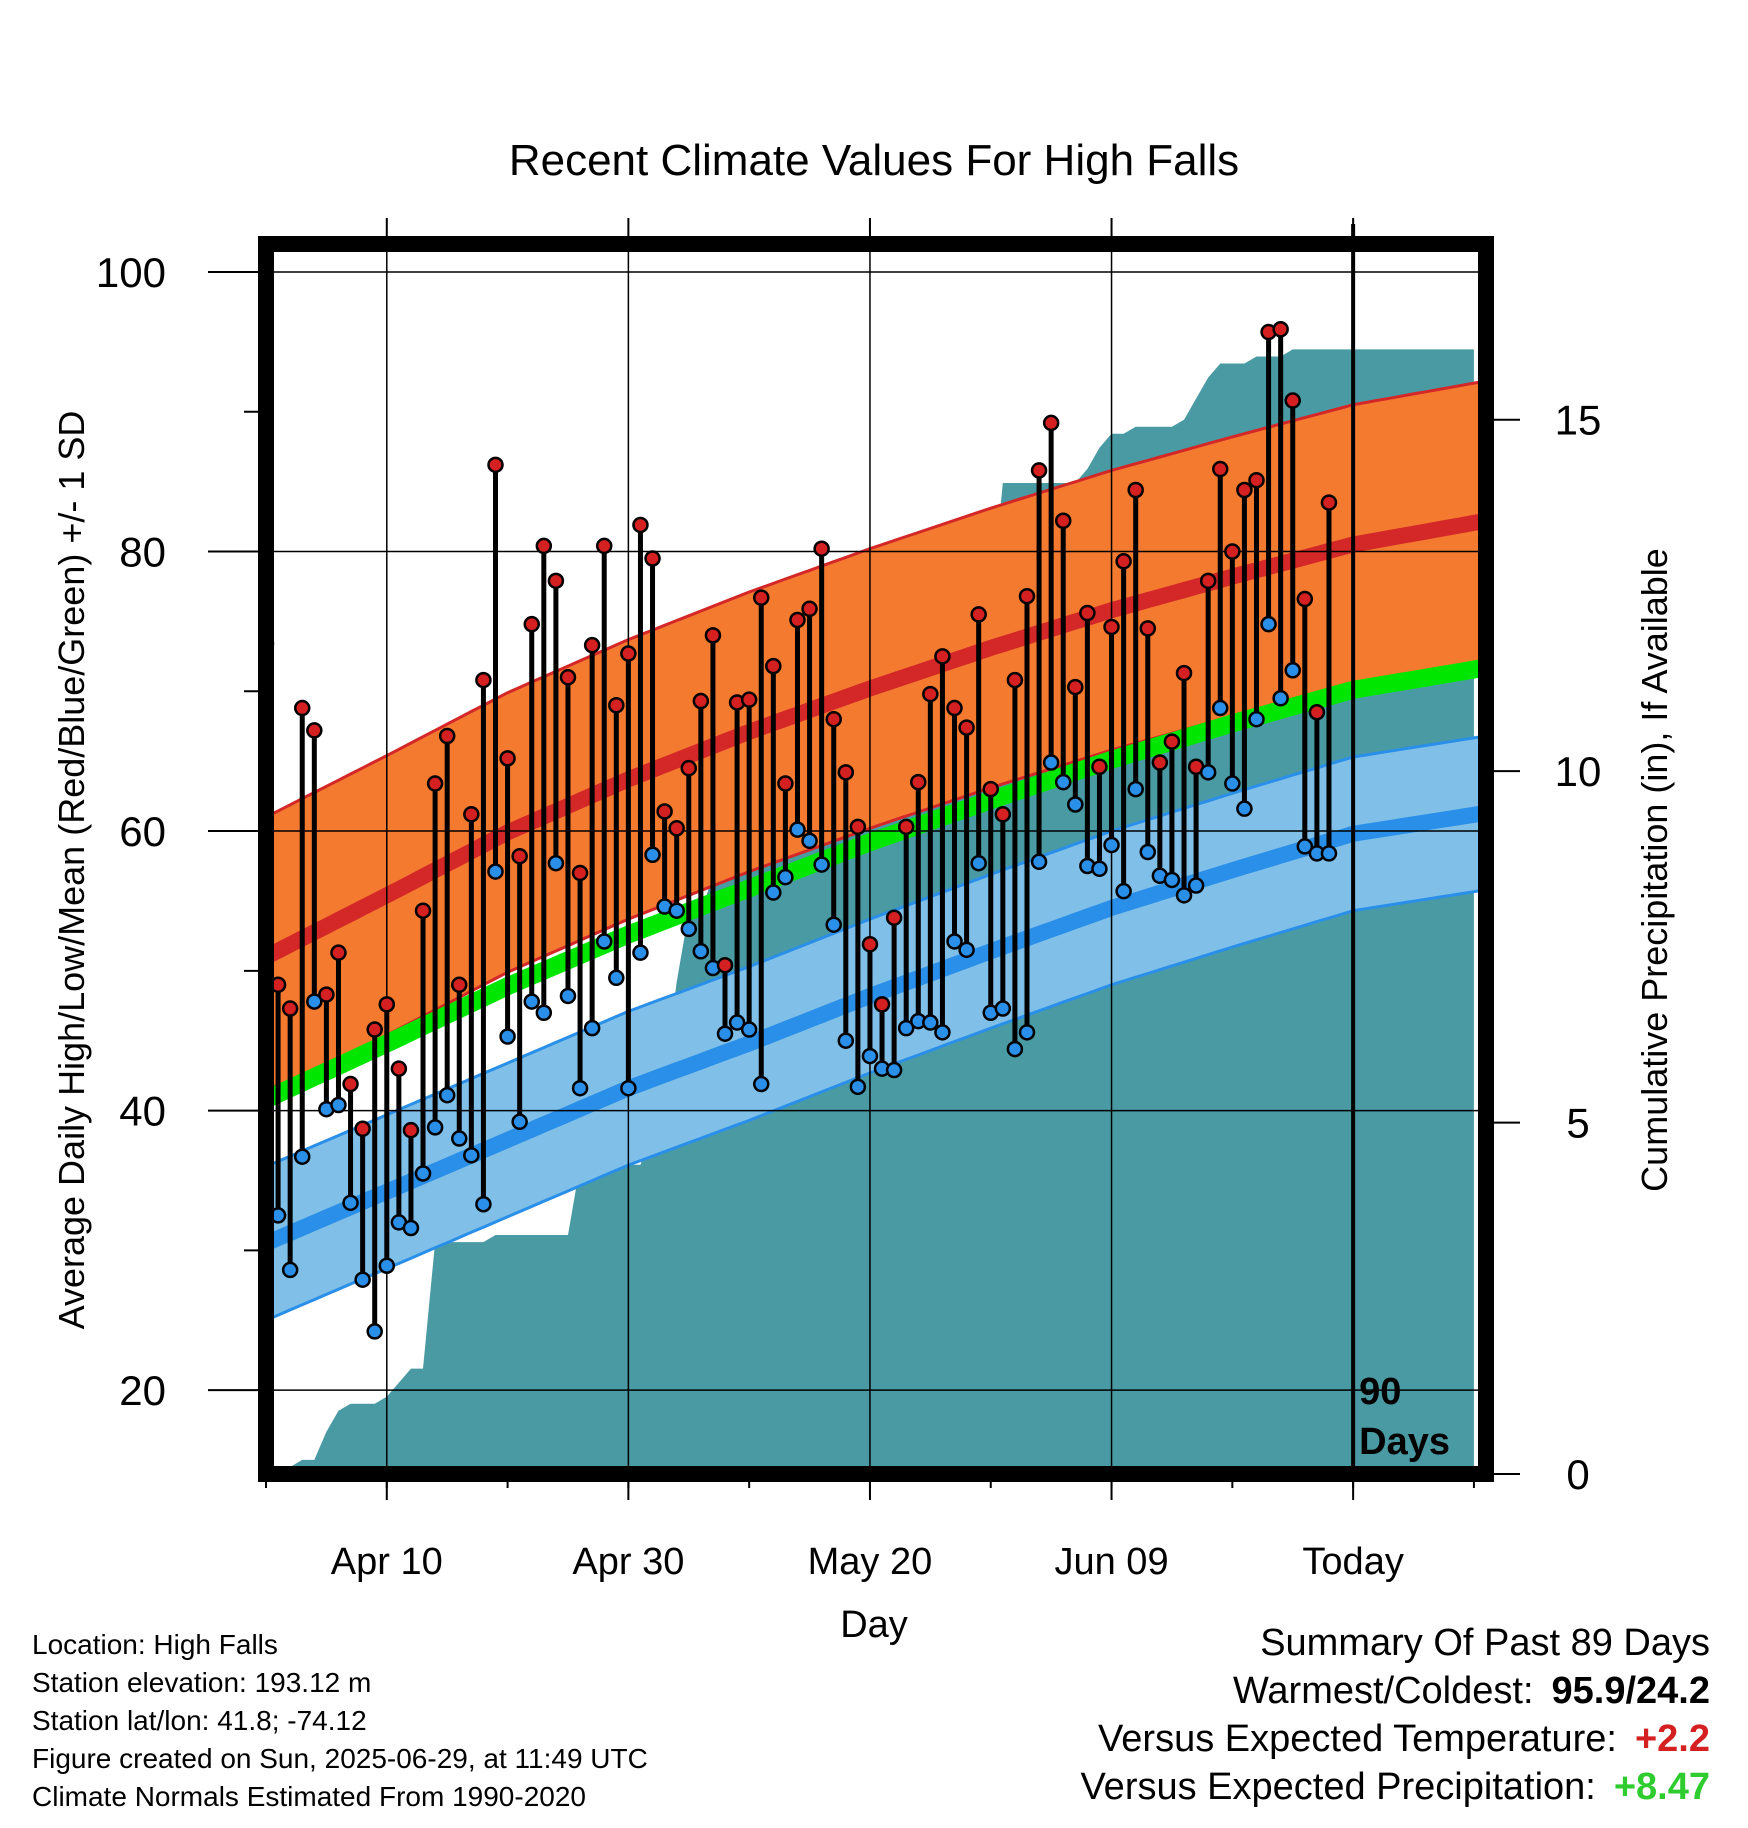  I want to click on x-tick-label: Jun 09, so click(1111, 1562).